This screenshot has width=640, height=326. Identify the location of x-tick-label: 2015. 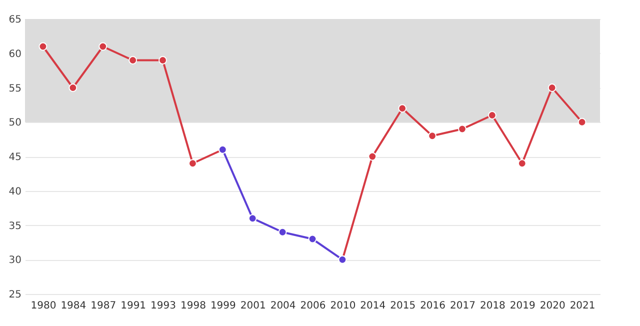
(403, 306).